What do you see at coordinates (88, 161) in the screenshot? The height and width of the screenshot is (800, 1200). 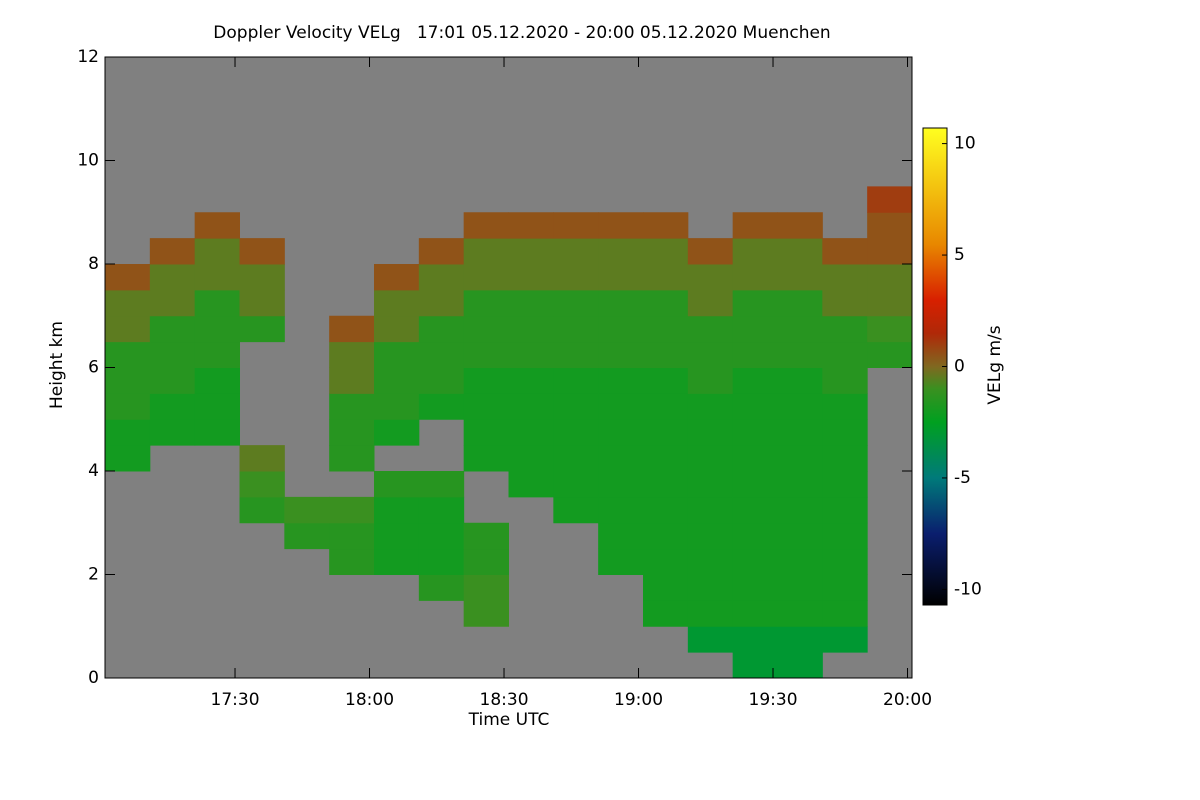 I see `y-tick-label: 10` at bounding box center [88, 161].